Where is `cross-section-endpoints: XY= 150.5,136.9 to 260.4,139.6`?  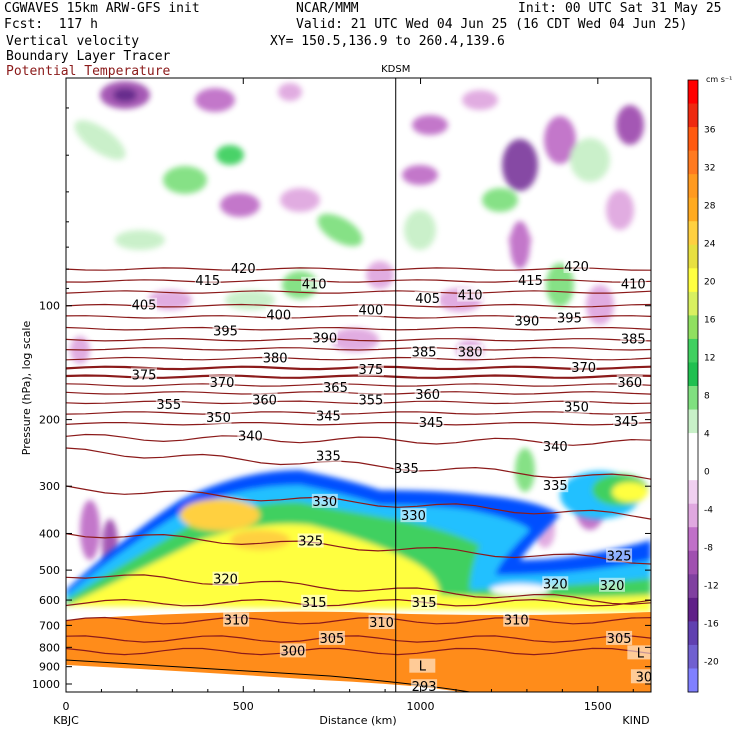
cross-section-endpoints: XY= 150.5,136.9 to 260.4,139.6 is located at coordinates (387, 41).